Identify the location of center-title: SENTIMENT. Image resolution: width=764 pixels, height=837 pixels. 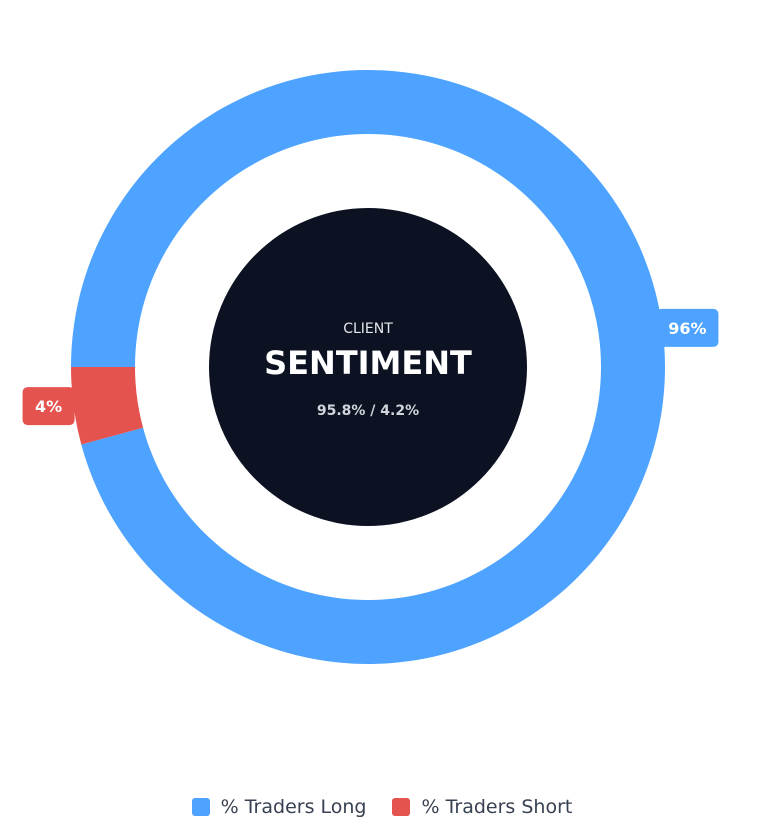
(368, 363).